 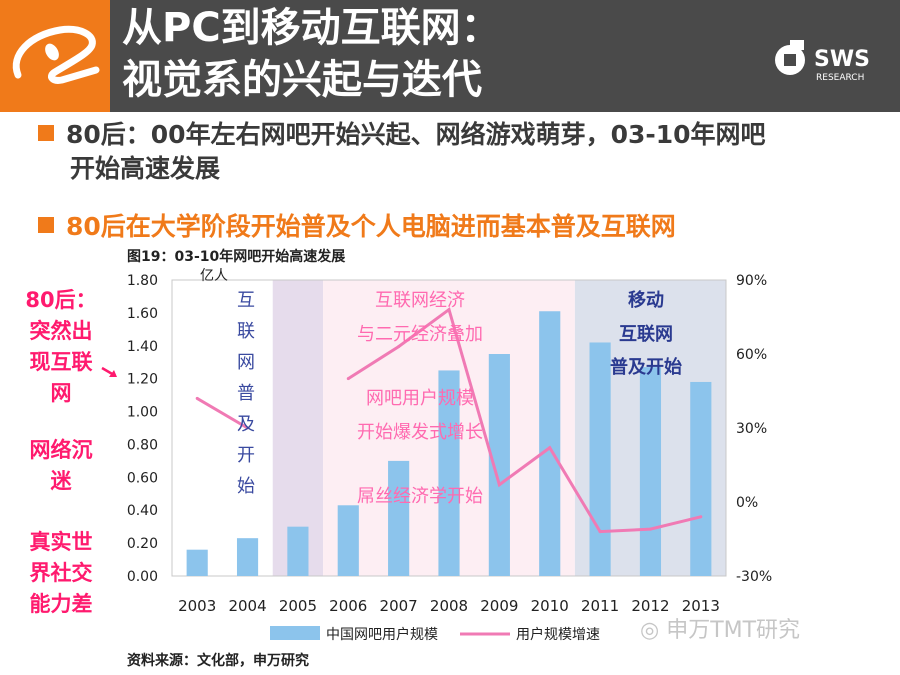 What do you see at coordinates (247, 606) in the screenshot?
I see `x-tick-2004: 2004` at bounding box center [247, 606].